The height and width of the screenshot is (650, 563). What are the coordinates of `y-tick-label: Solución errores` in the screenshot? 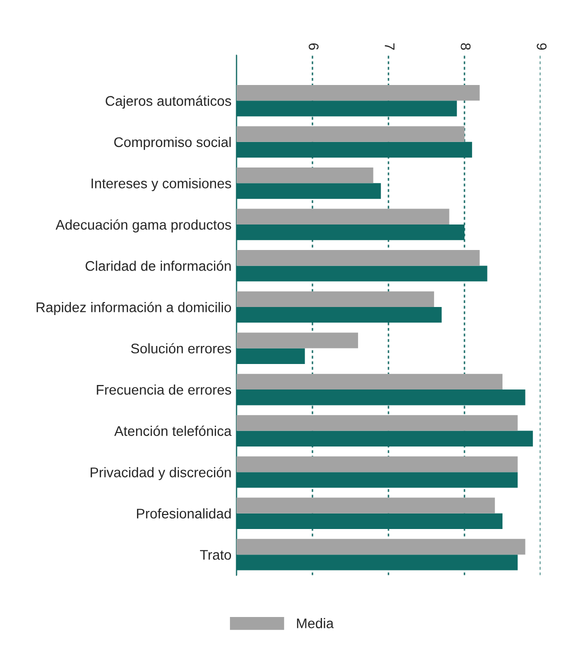 It's located at (181, 348).